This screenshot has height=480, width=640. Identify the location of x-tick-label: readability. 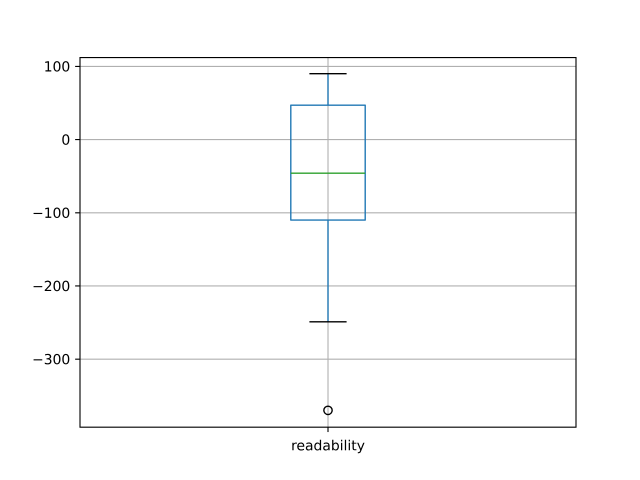
(328, 447).